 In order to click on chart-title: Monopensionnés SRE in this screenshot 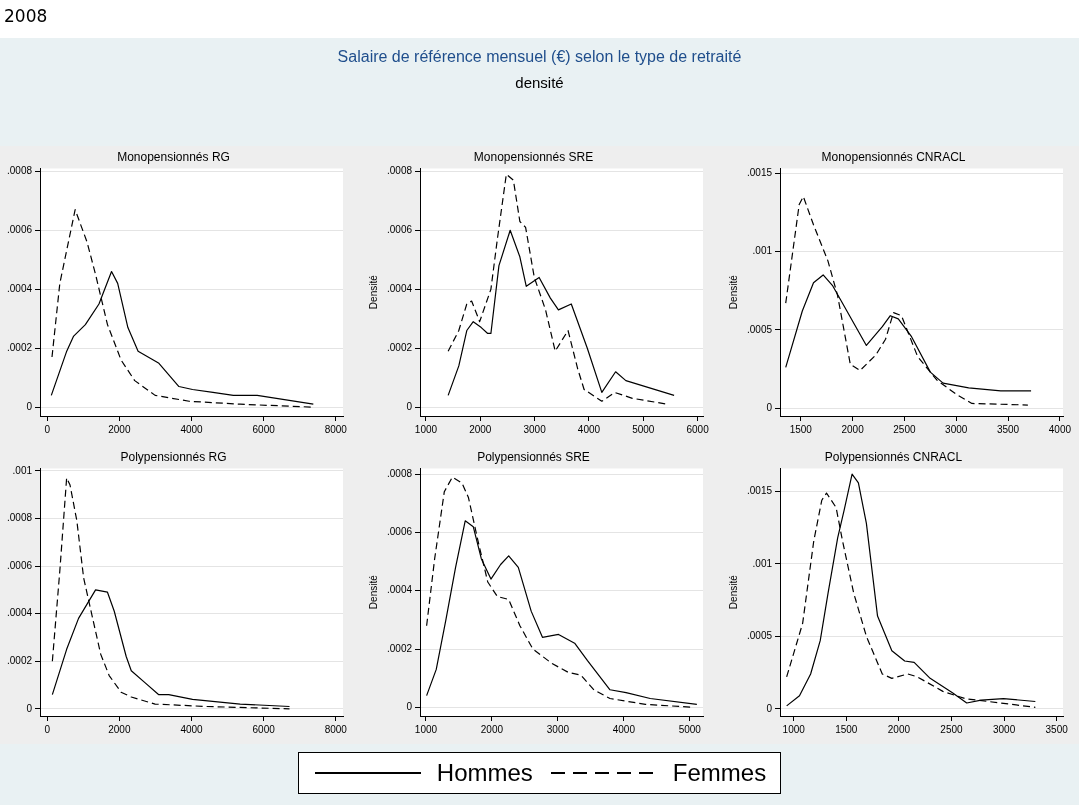, I will do `click(533, 156)`.